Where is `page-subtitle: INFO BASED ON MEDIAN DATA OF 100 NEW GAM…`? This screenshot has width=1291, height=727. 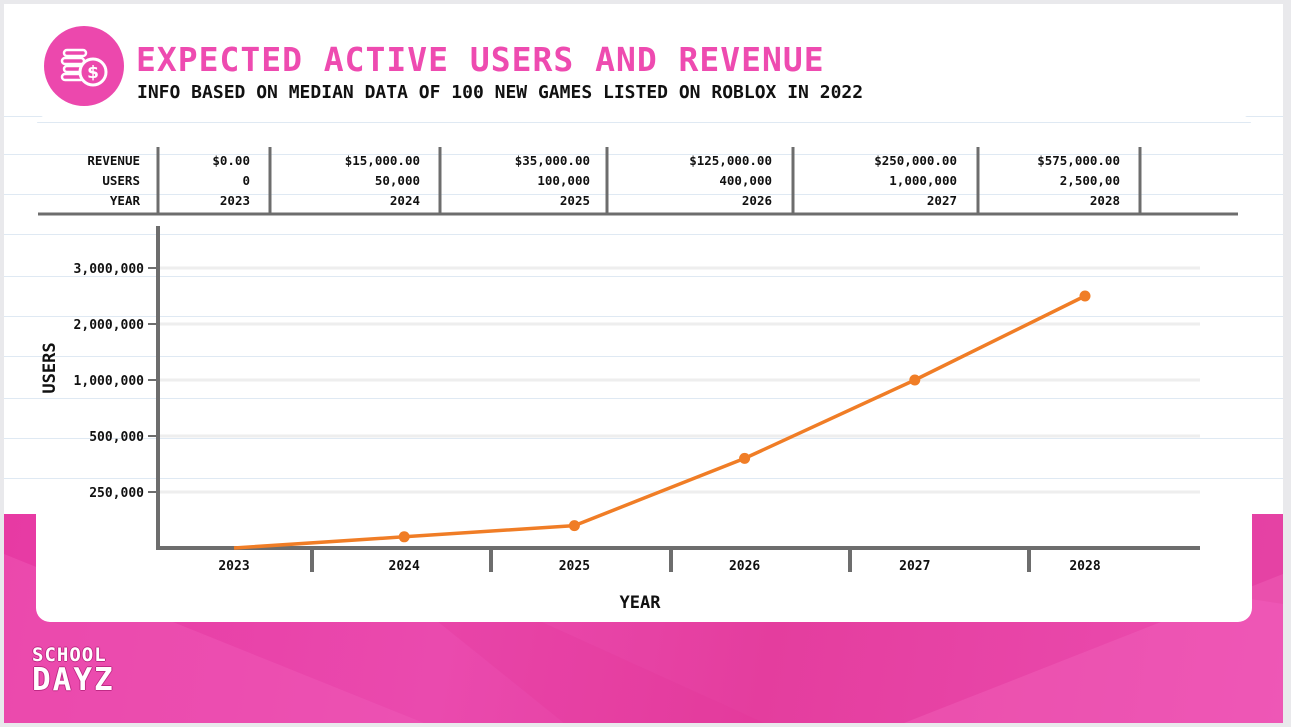
page-subtitle: INFO BASED ON MEDIAN DATA OF 100 NEW GAM… is located at coordinates (500, 92).